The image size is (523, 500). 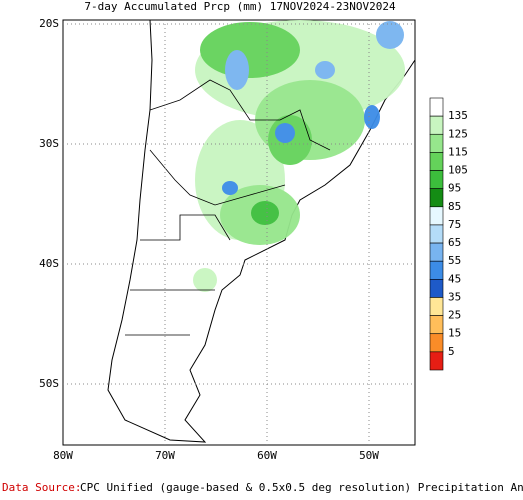 What do you see at coordinates (165, 455) in the screenshot?
I see `lon-label: 70W` at bounding box center [165, 455].